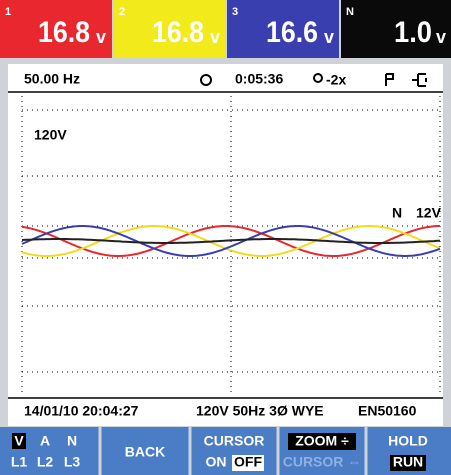  What do you see at coordinates (292, 32) in the screenshot?
I see `reading-value: 16.6` at bounding box center [292, 32].